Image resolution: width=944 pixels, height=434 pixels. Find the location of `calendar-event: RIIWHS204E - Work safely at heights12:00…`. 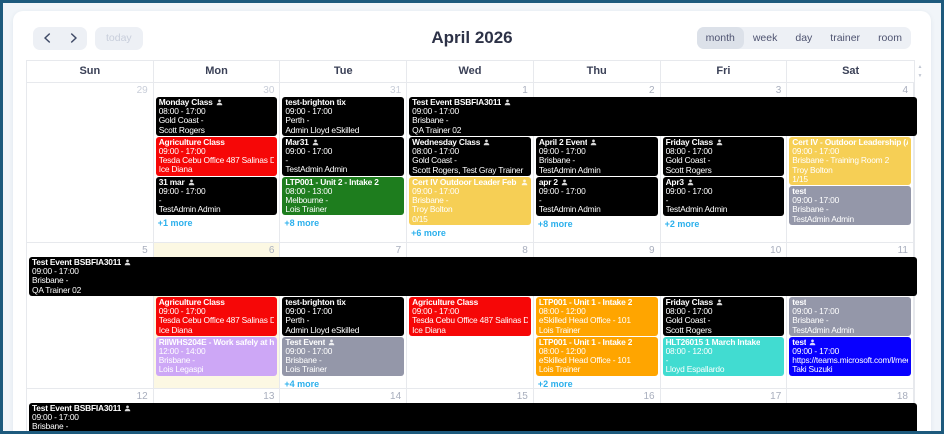

calendar-event: RIIWHS204E - Work safely at heights12:00… is located at coordinates (216, 356).